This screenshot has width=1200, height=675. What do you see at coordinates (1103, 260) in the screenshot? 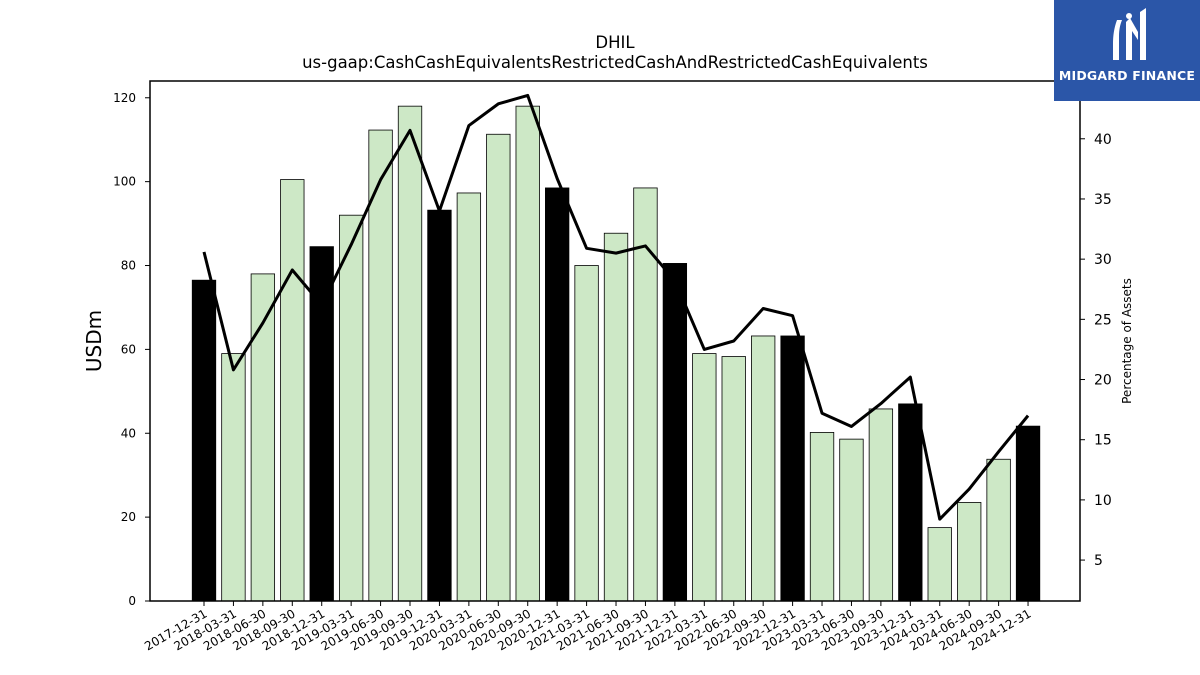
I see `y2-tick-label: 30` at bounding box center [1103, 260].